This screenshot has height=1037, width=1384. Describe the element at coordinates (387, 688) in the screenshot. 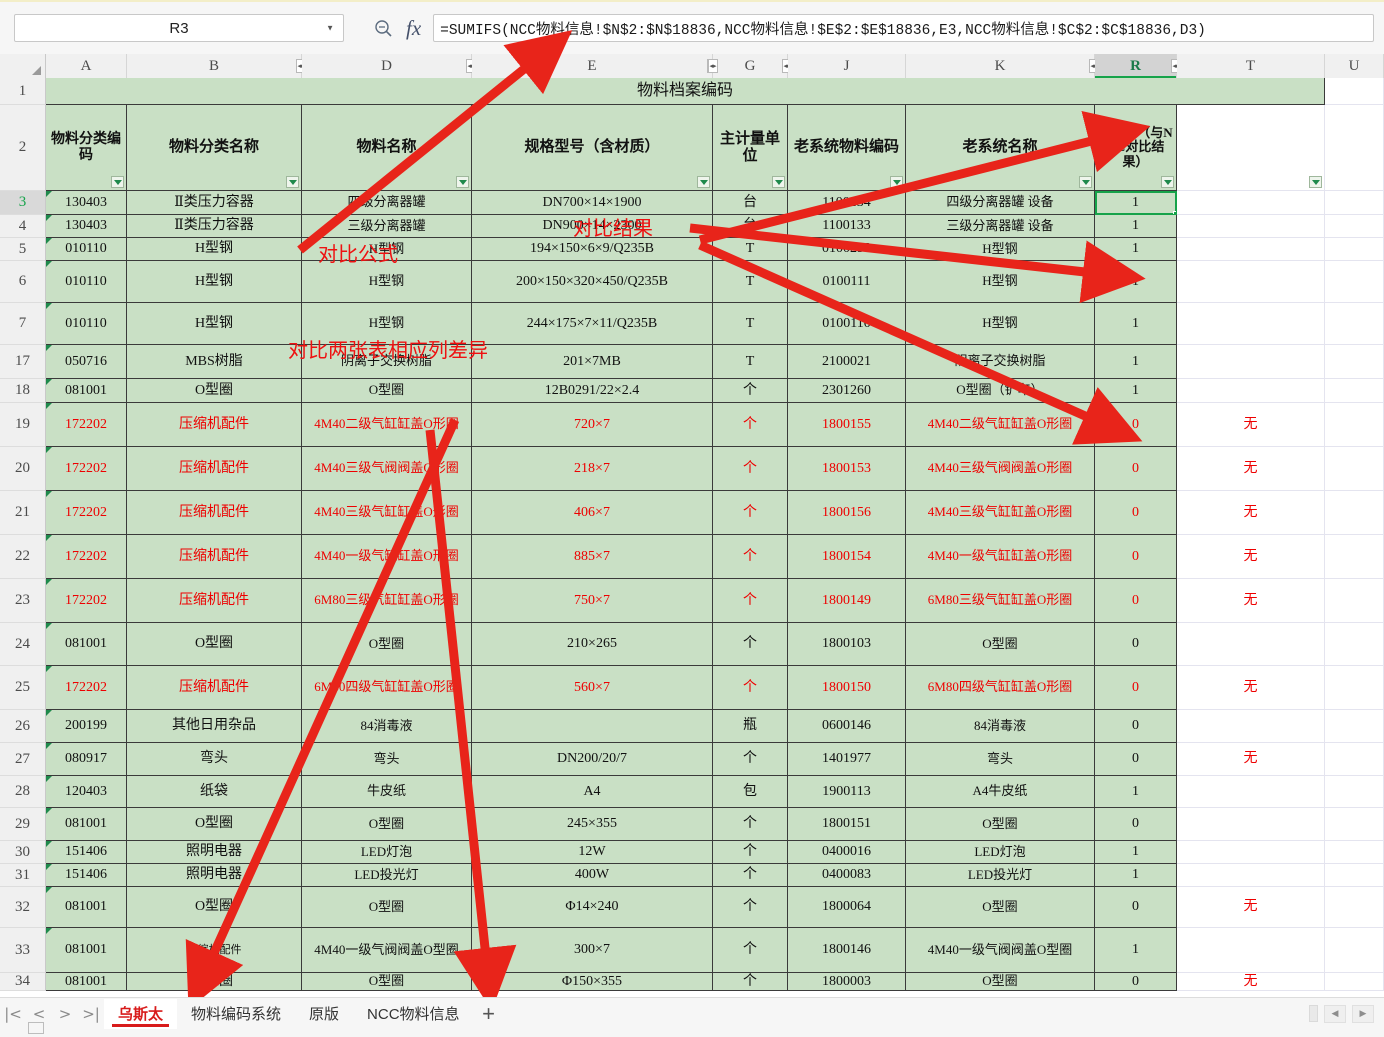

I see `grid-cell-d25: 6M80四级气缸缸盖O形圈` at that location.